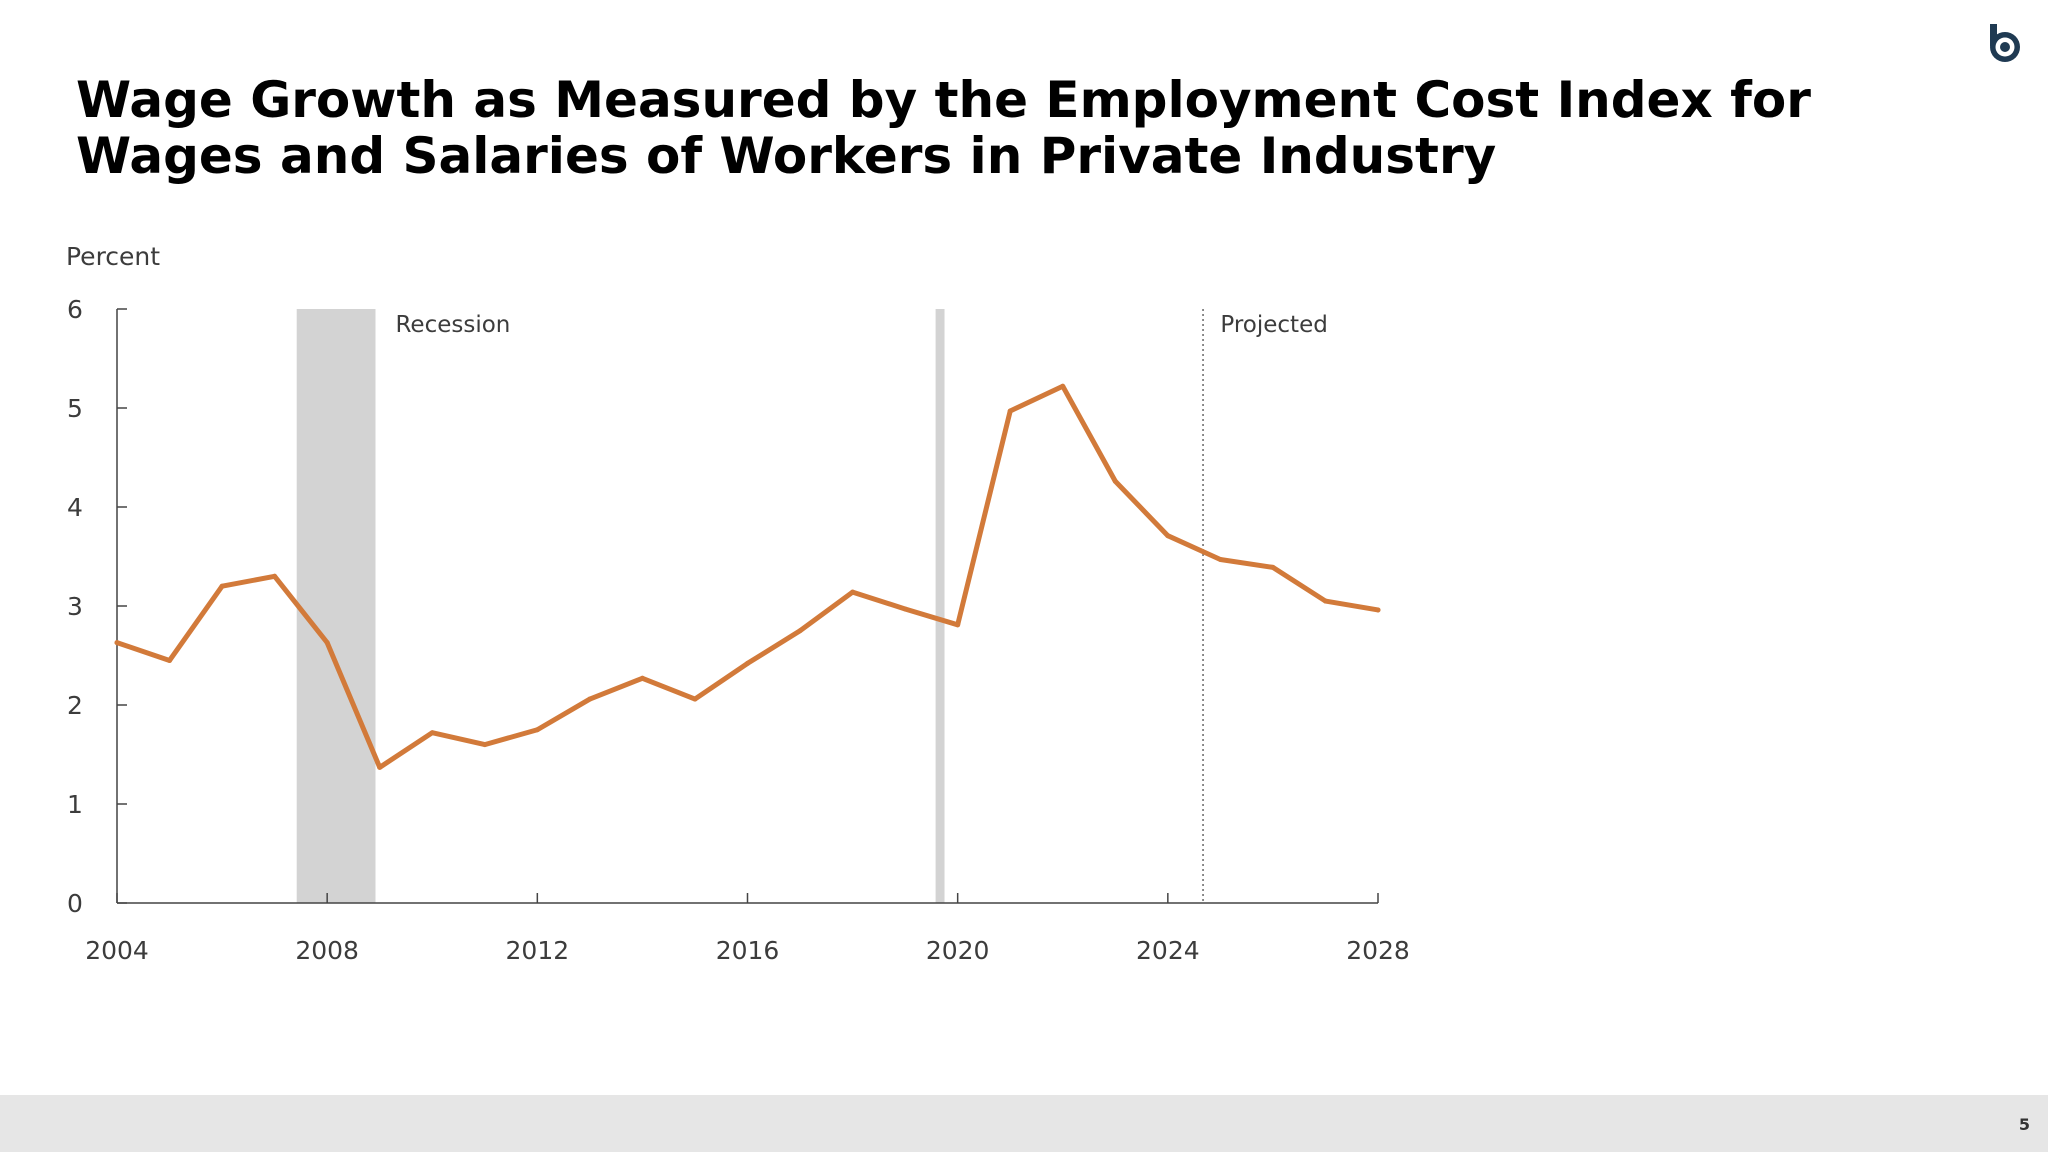 The height and width of the screenshot is (1152, 2048). Describe the element at coordinates (327, 950) in the screenshot. I see `x-tick-label: 2008` at that location.